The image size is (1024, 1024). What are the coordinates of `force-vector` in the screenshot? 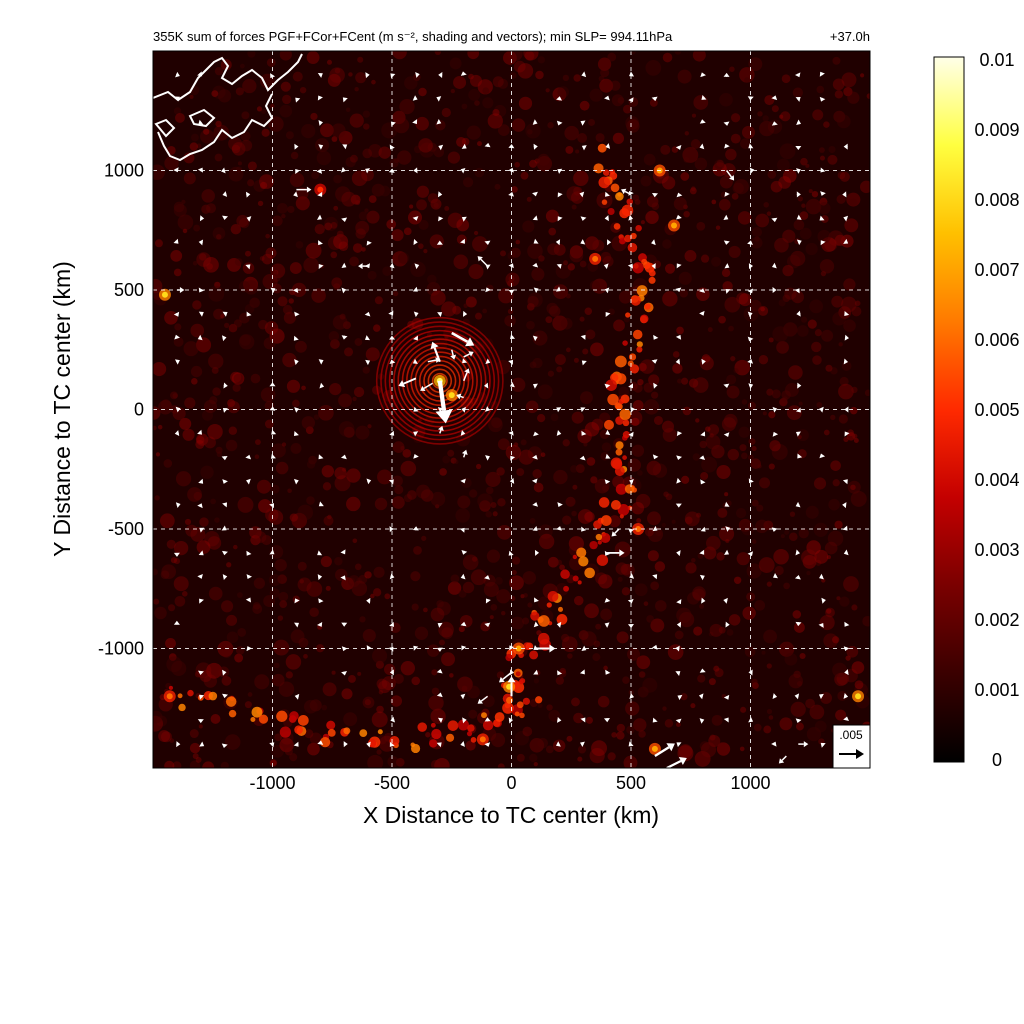 It's located at (732, 178).